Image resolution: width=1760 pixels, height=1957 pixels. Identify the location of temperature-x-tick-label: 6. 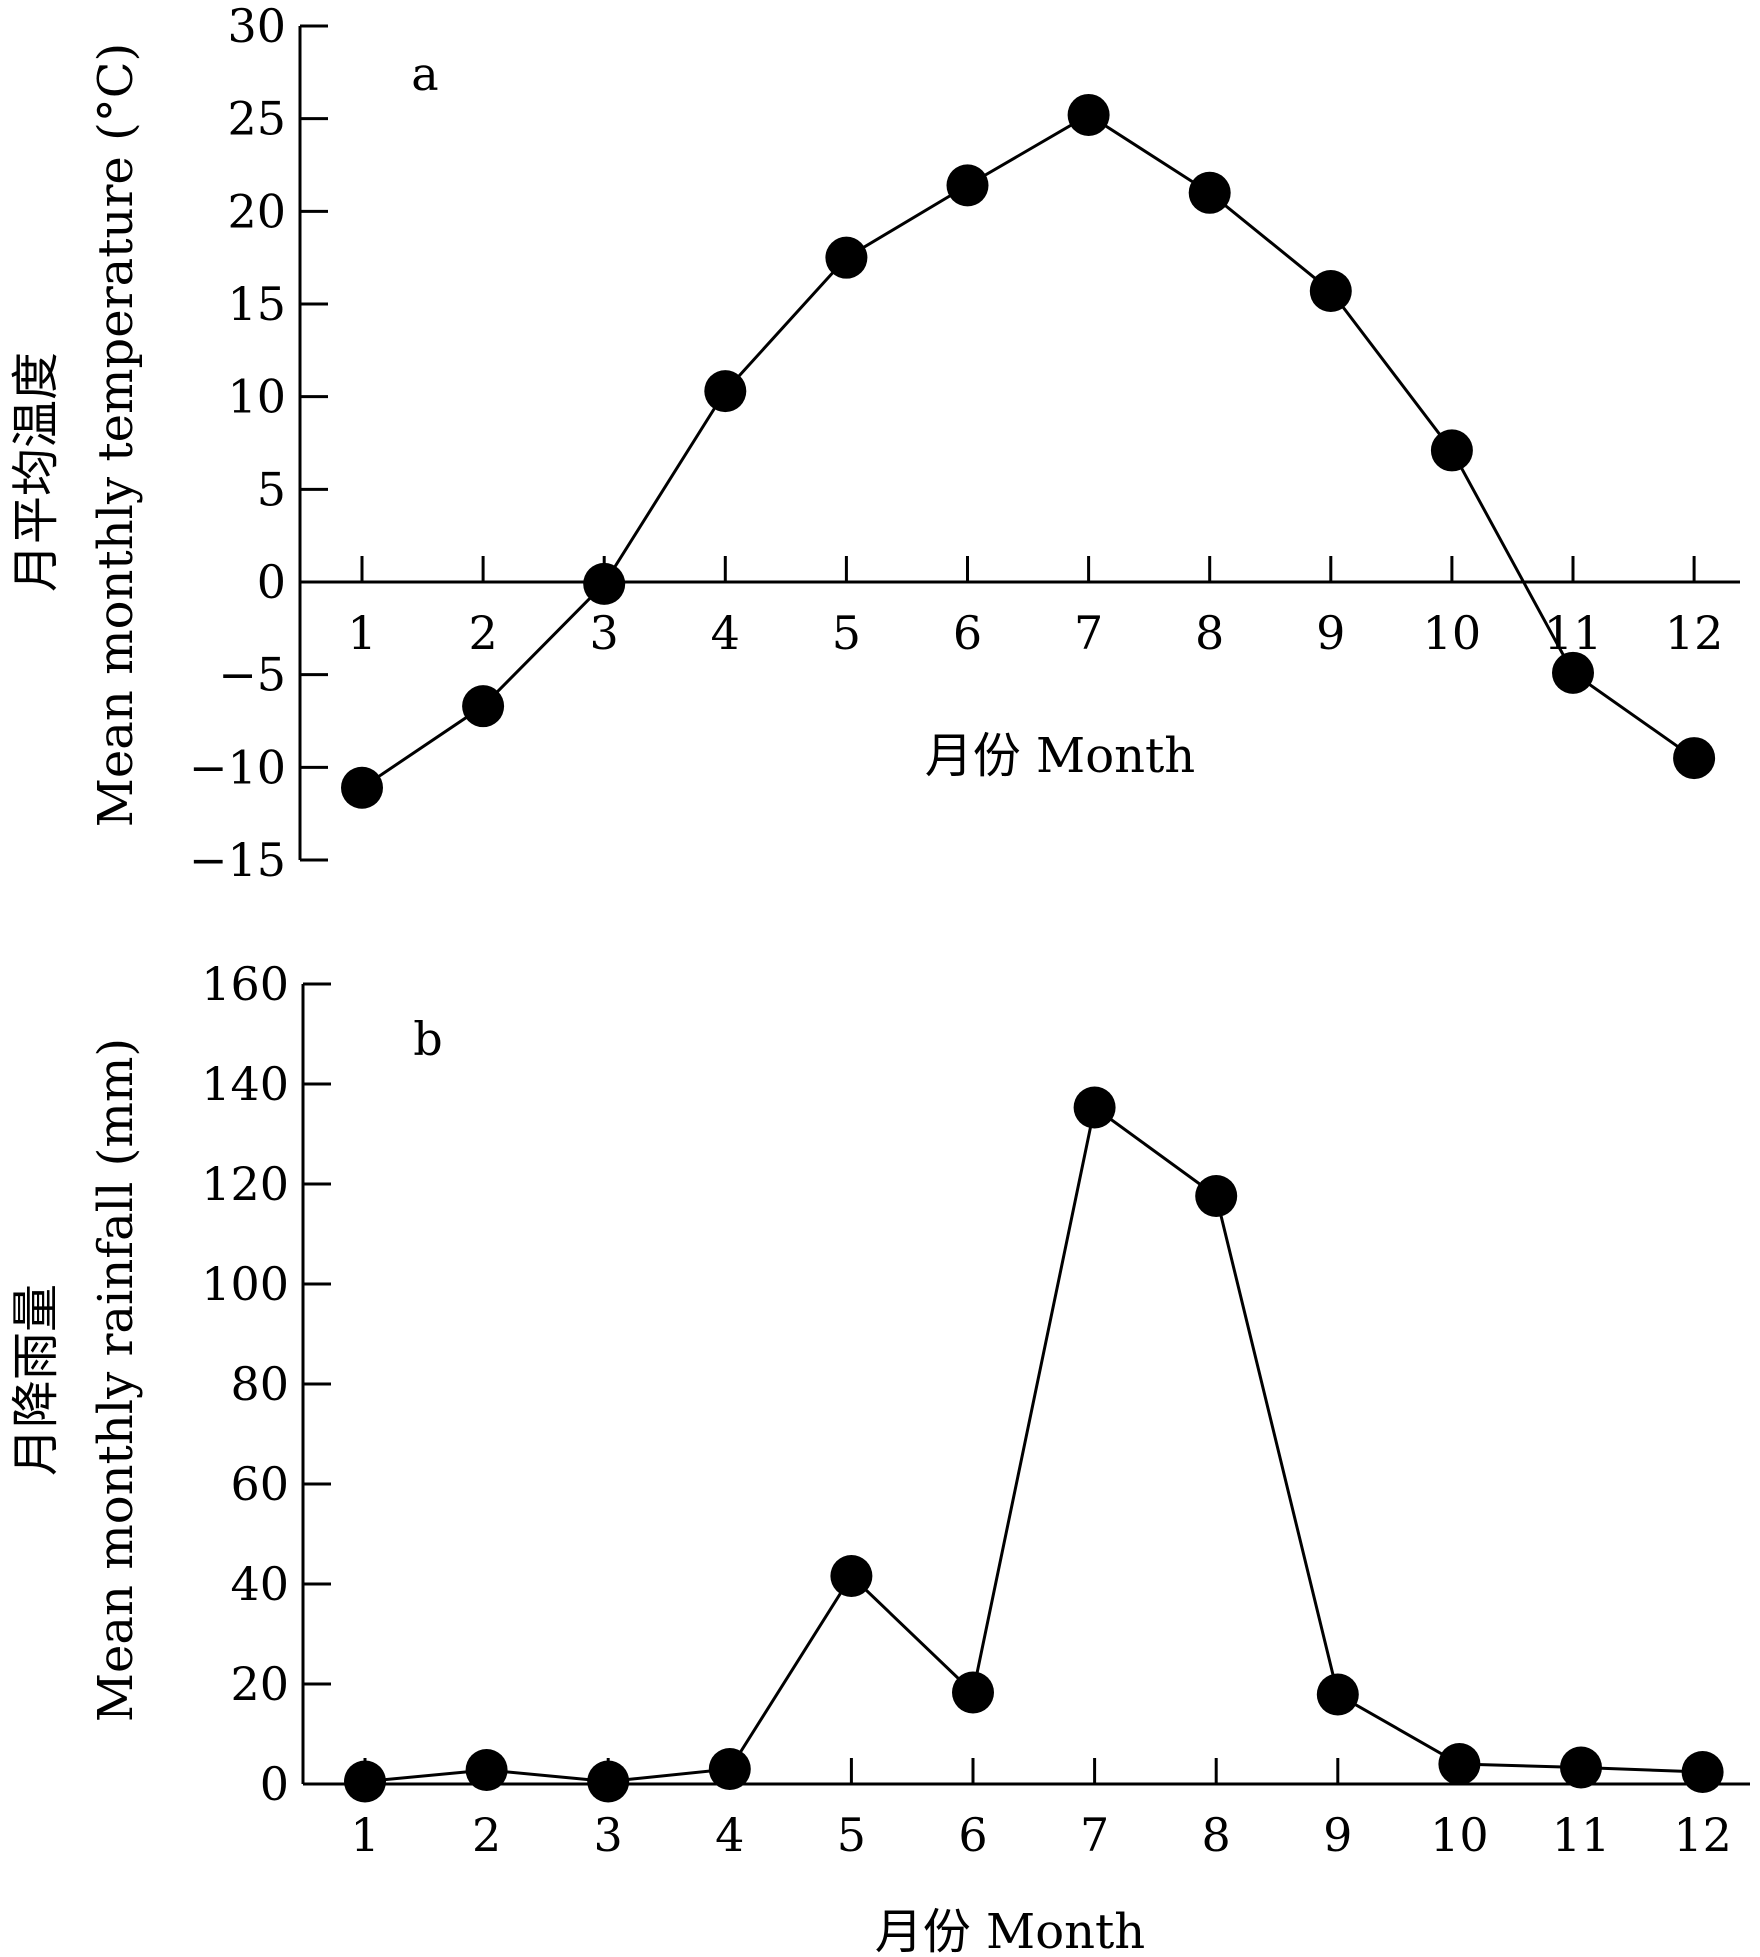
(967, 633).